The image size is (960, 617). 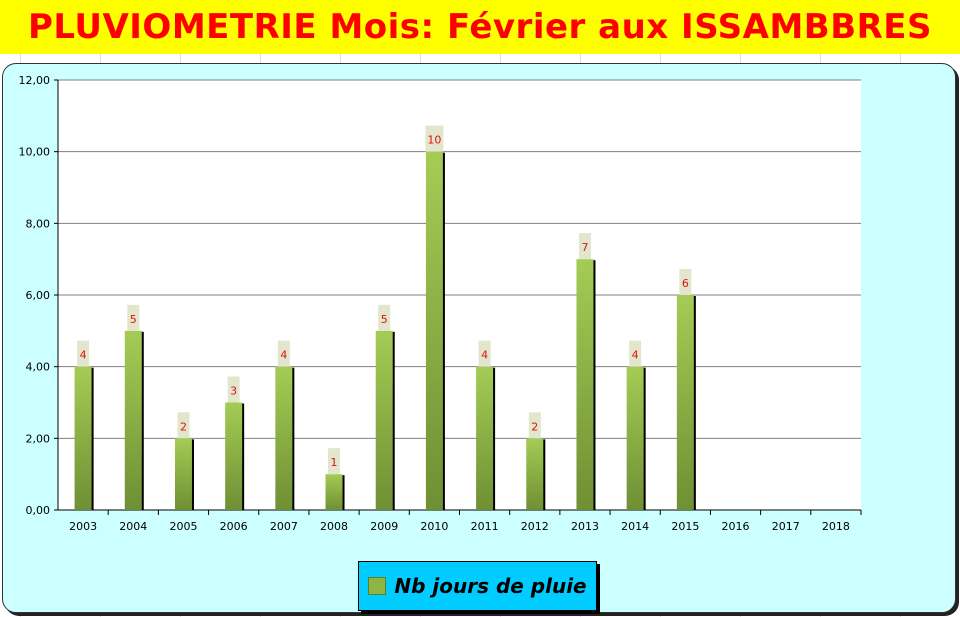 What do you see at coordinates (38, 295) in the screenshot?
I see `y-tick-label: 6,00` at bounding box center [38, 295].